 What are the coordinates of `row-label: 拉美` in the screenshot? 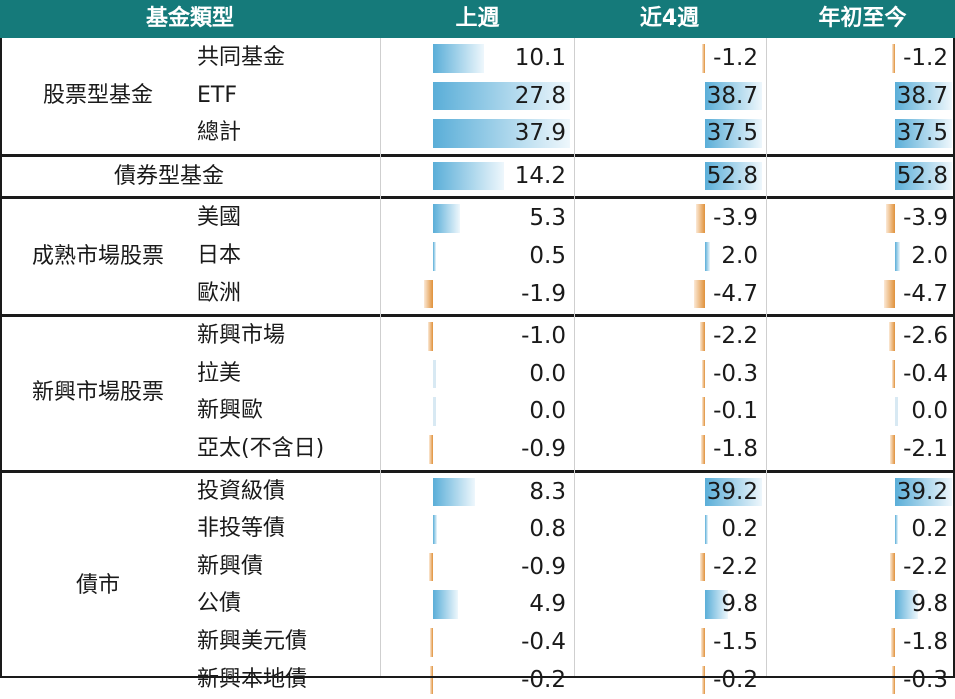 It's located at (219, 373).